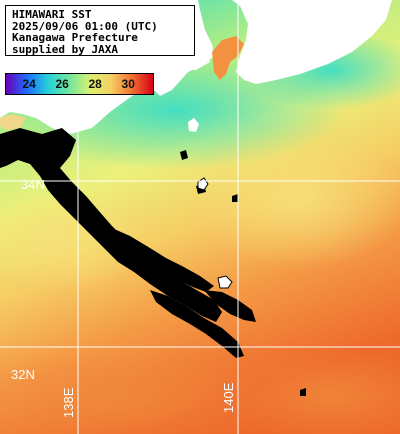 Image resolution: width=400 pixels, height=434 pixels. I want to click on region-name: Kanagawa Prefecture, so click(75, 37).